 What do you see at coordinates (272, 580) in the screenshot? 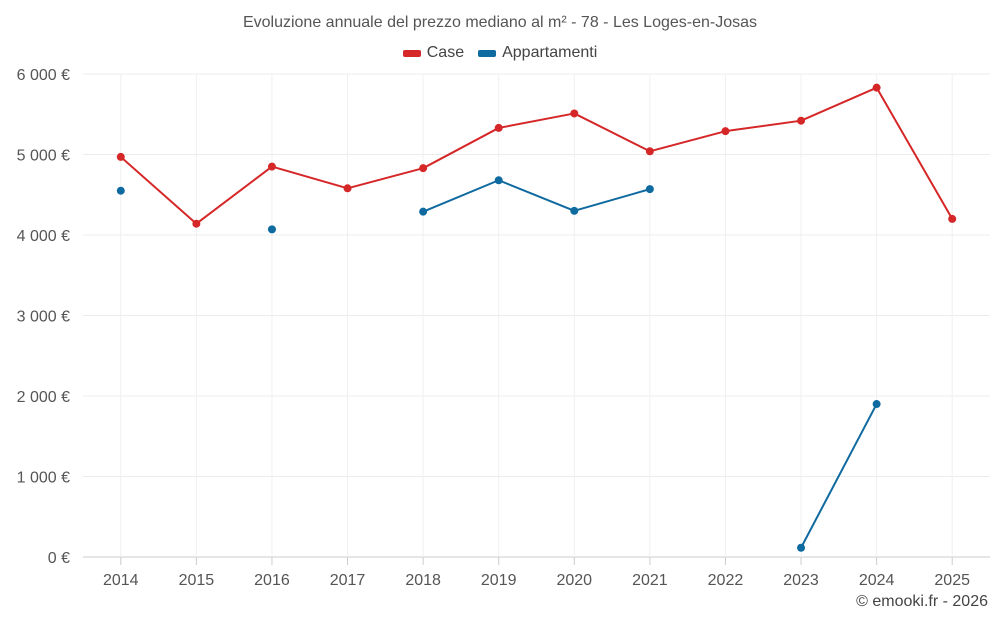
I see `x-tick-label: 2016` at bounding box center [272, 580].